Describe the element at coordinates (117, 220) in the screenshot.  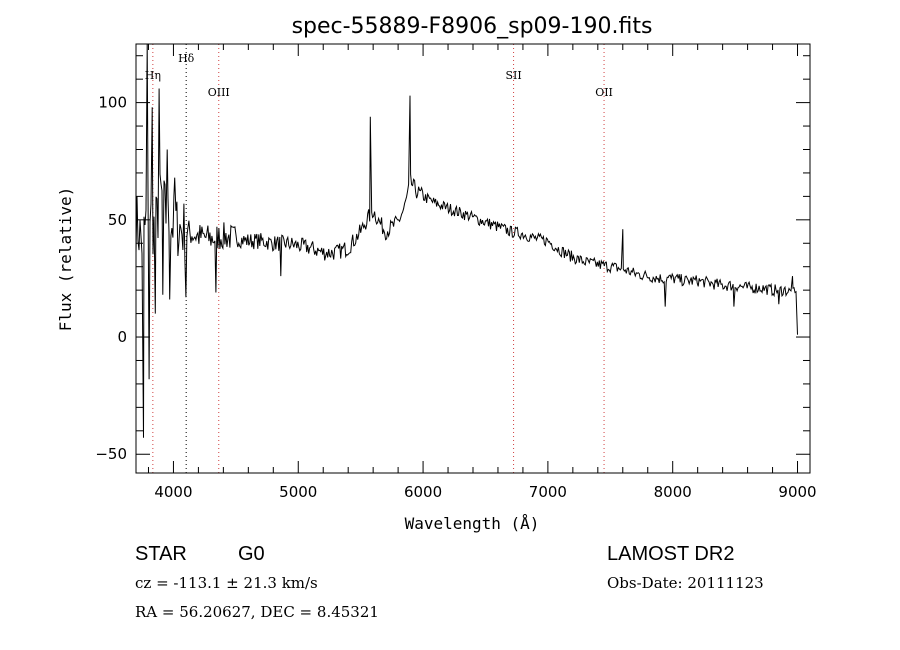
I see `y-tick-label: 50` at that location.